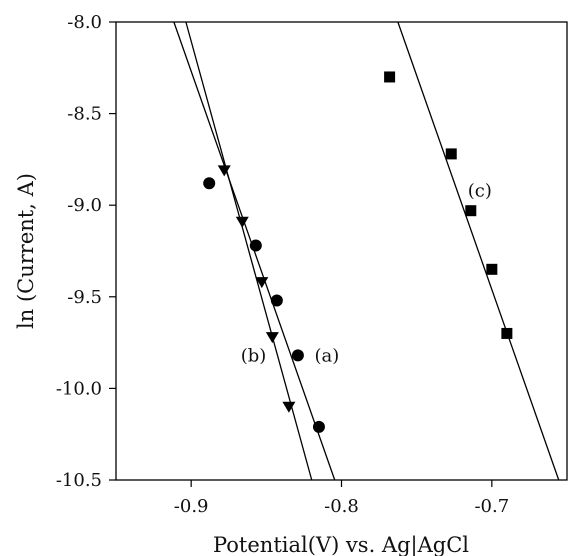 This screenshot has width=569, height=556. What do you see at coordinates (254, 355) in the screenshot?
I see `series-annotation: (b)` at bounding box center [254, 355].